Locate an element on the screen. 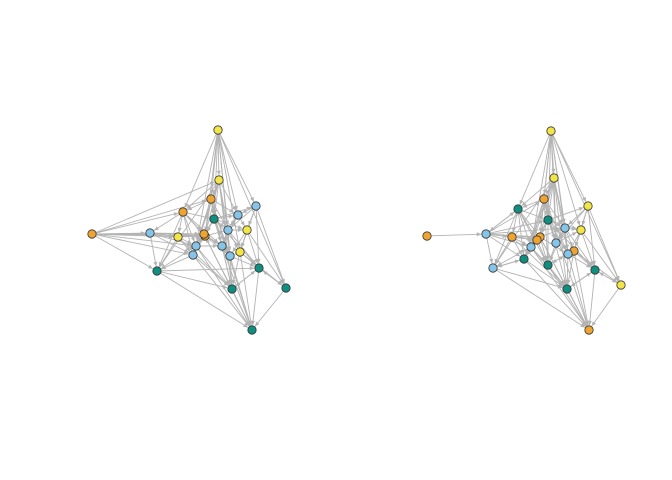 This screenshot has width=672, height=480. graph-node-L19 is located at coordinates (232, 289).